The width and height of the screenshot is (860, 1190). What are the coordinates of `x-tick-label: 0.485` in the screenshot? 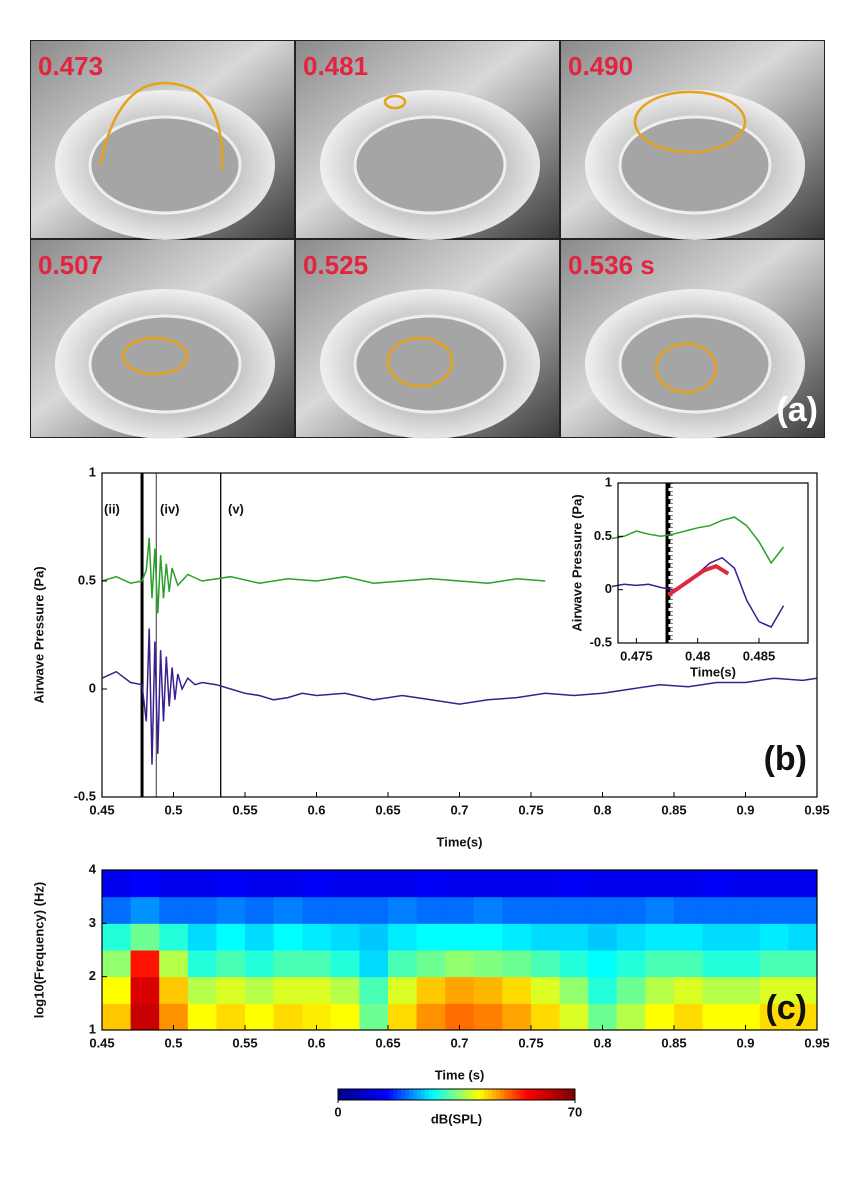 It's located at (759, 655).